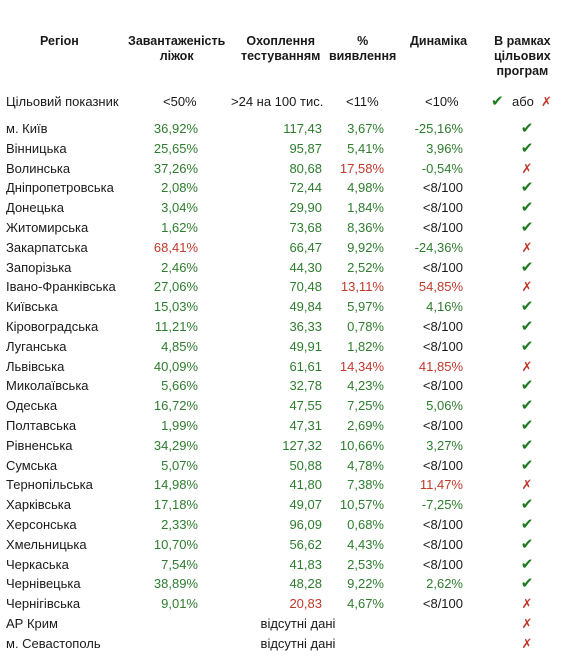 This screenshot has height=670, width=568. I want to click on detection-value: 4,67%, so click(365, 604).